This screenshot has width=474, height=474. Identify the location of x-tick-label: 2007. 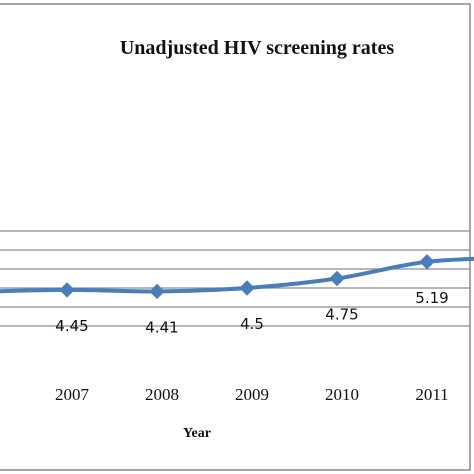
(72, 394).